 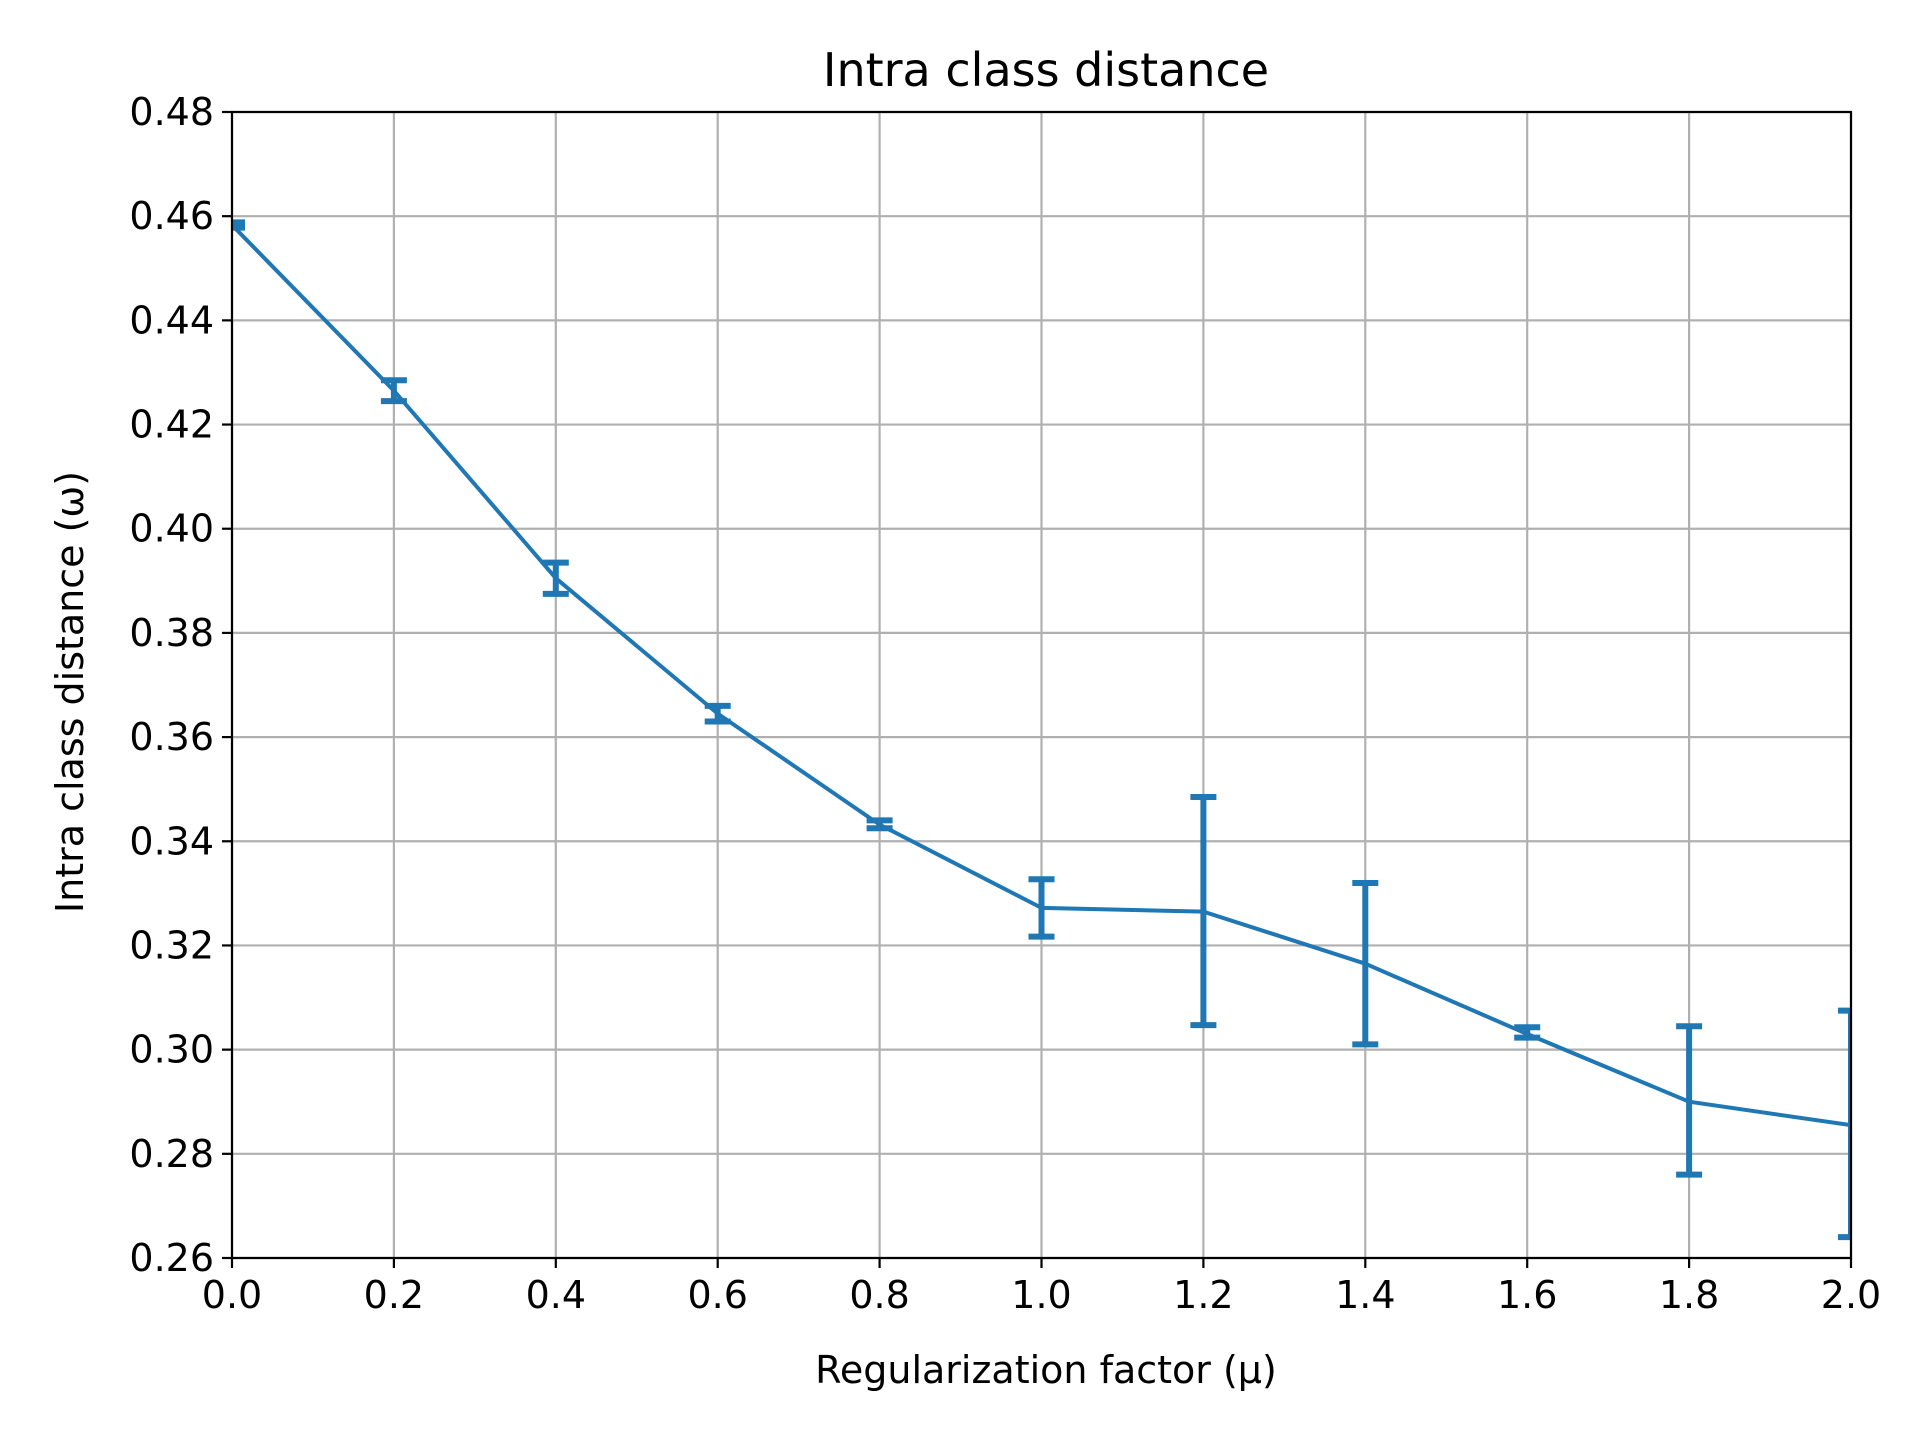 I want to click on x-tick-label: 0.4, so click(x=556, y=1295).